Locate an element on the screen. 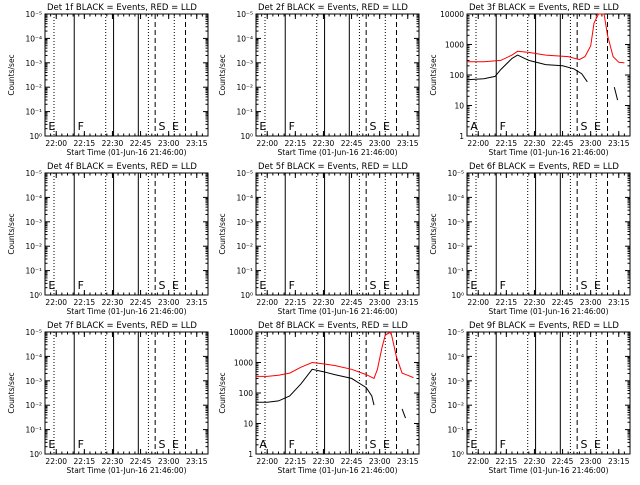  panel-title: Det 1f BLACK = Events, RED = LLD is located at coordinates (122, 8).